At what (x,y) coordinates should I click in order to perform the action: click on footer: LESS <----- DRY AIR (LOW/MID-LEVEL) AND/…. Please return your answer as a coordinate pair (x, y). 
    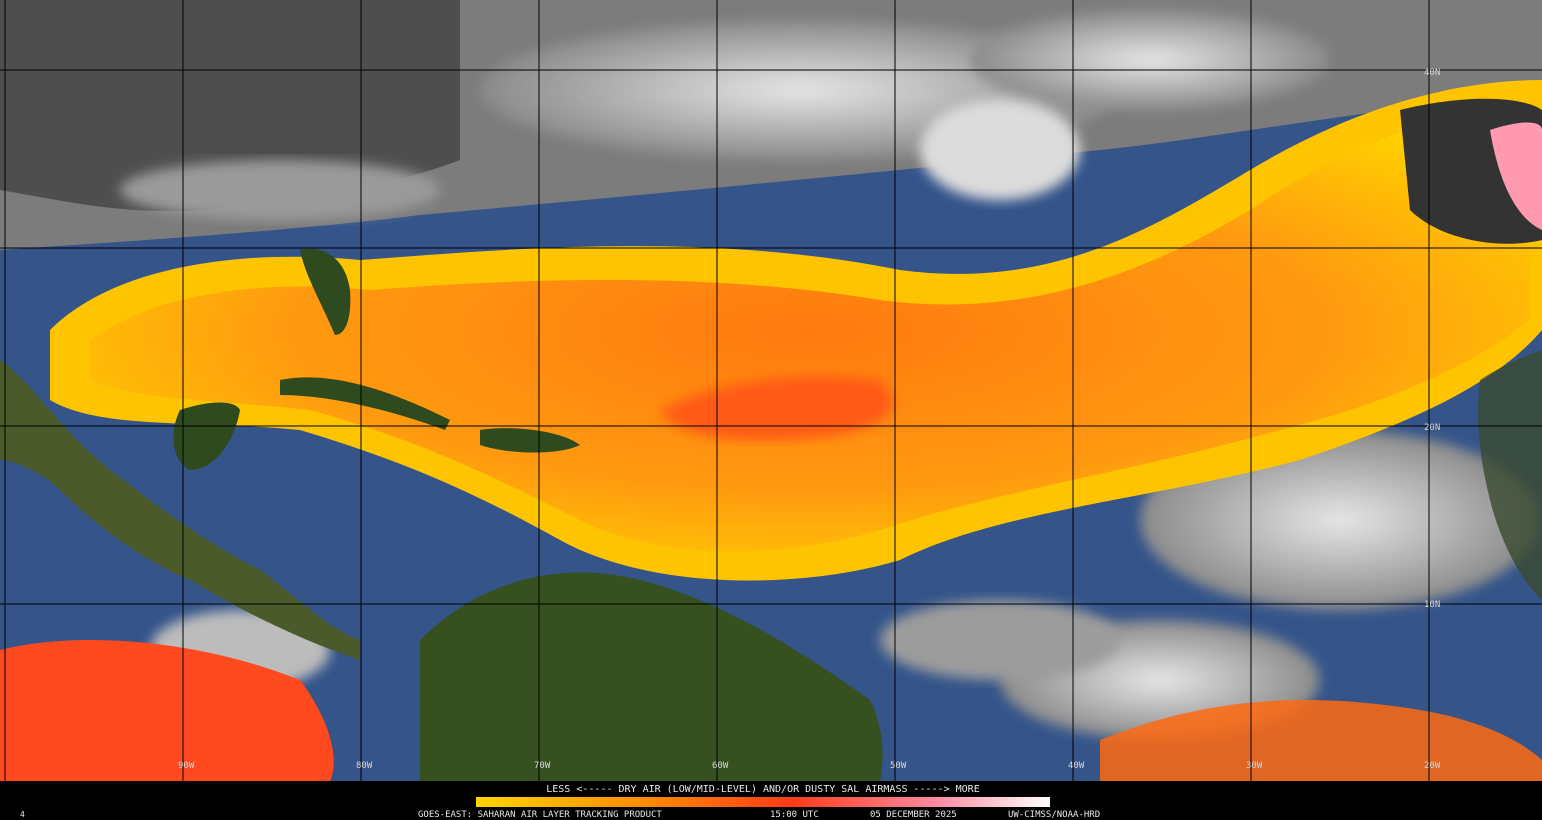
    Looking at the image, I should click on (771, 800).